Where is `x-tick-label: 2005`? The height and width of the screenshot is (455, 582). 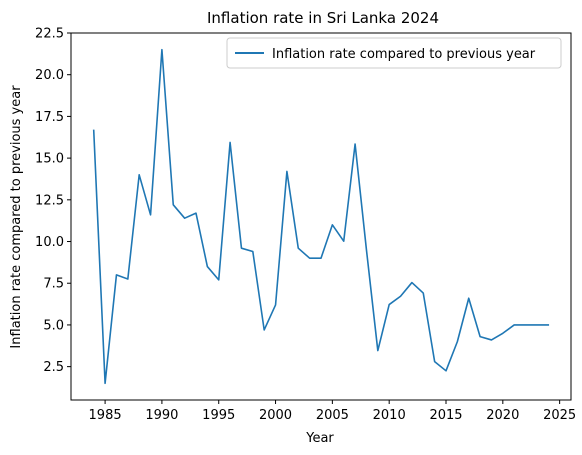 x-tick-label: 2005 is located at coordinates (332, 415).